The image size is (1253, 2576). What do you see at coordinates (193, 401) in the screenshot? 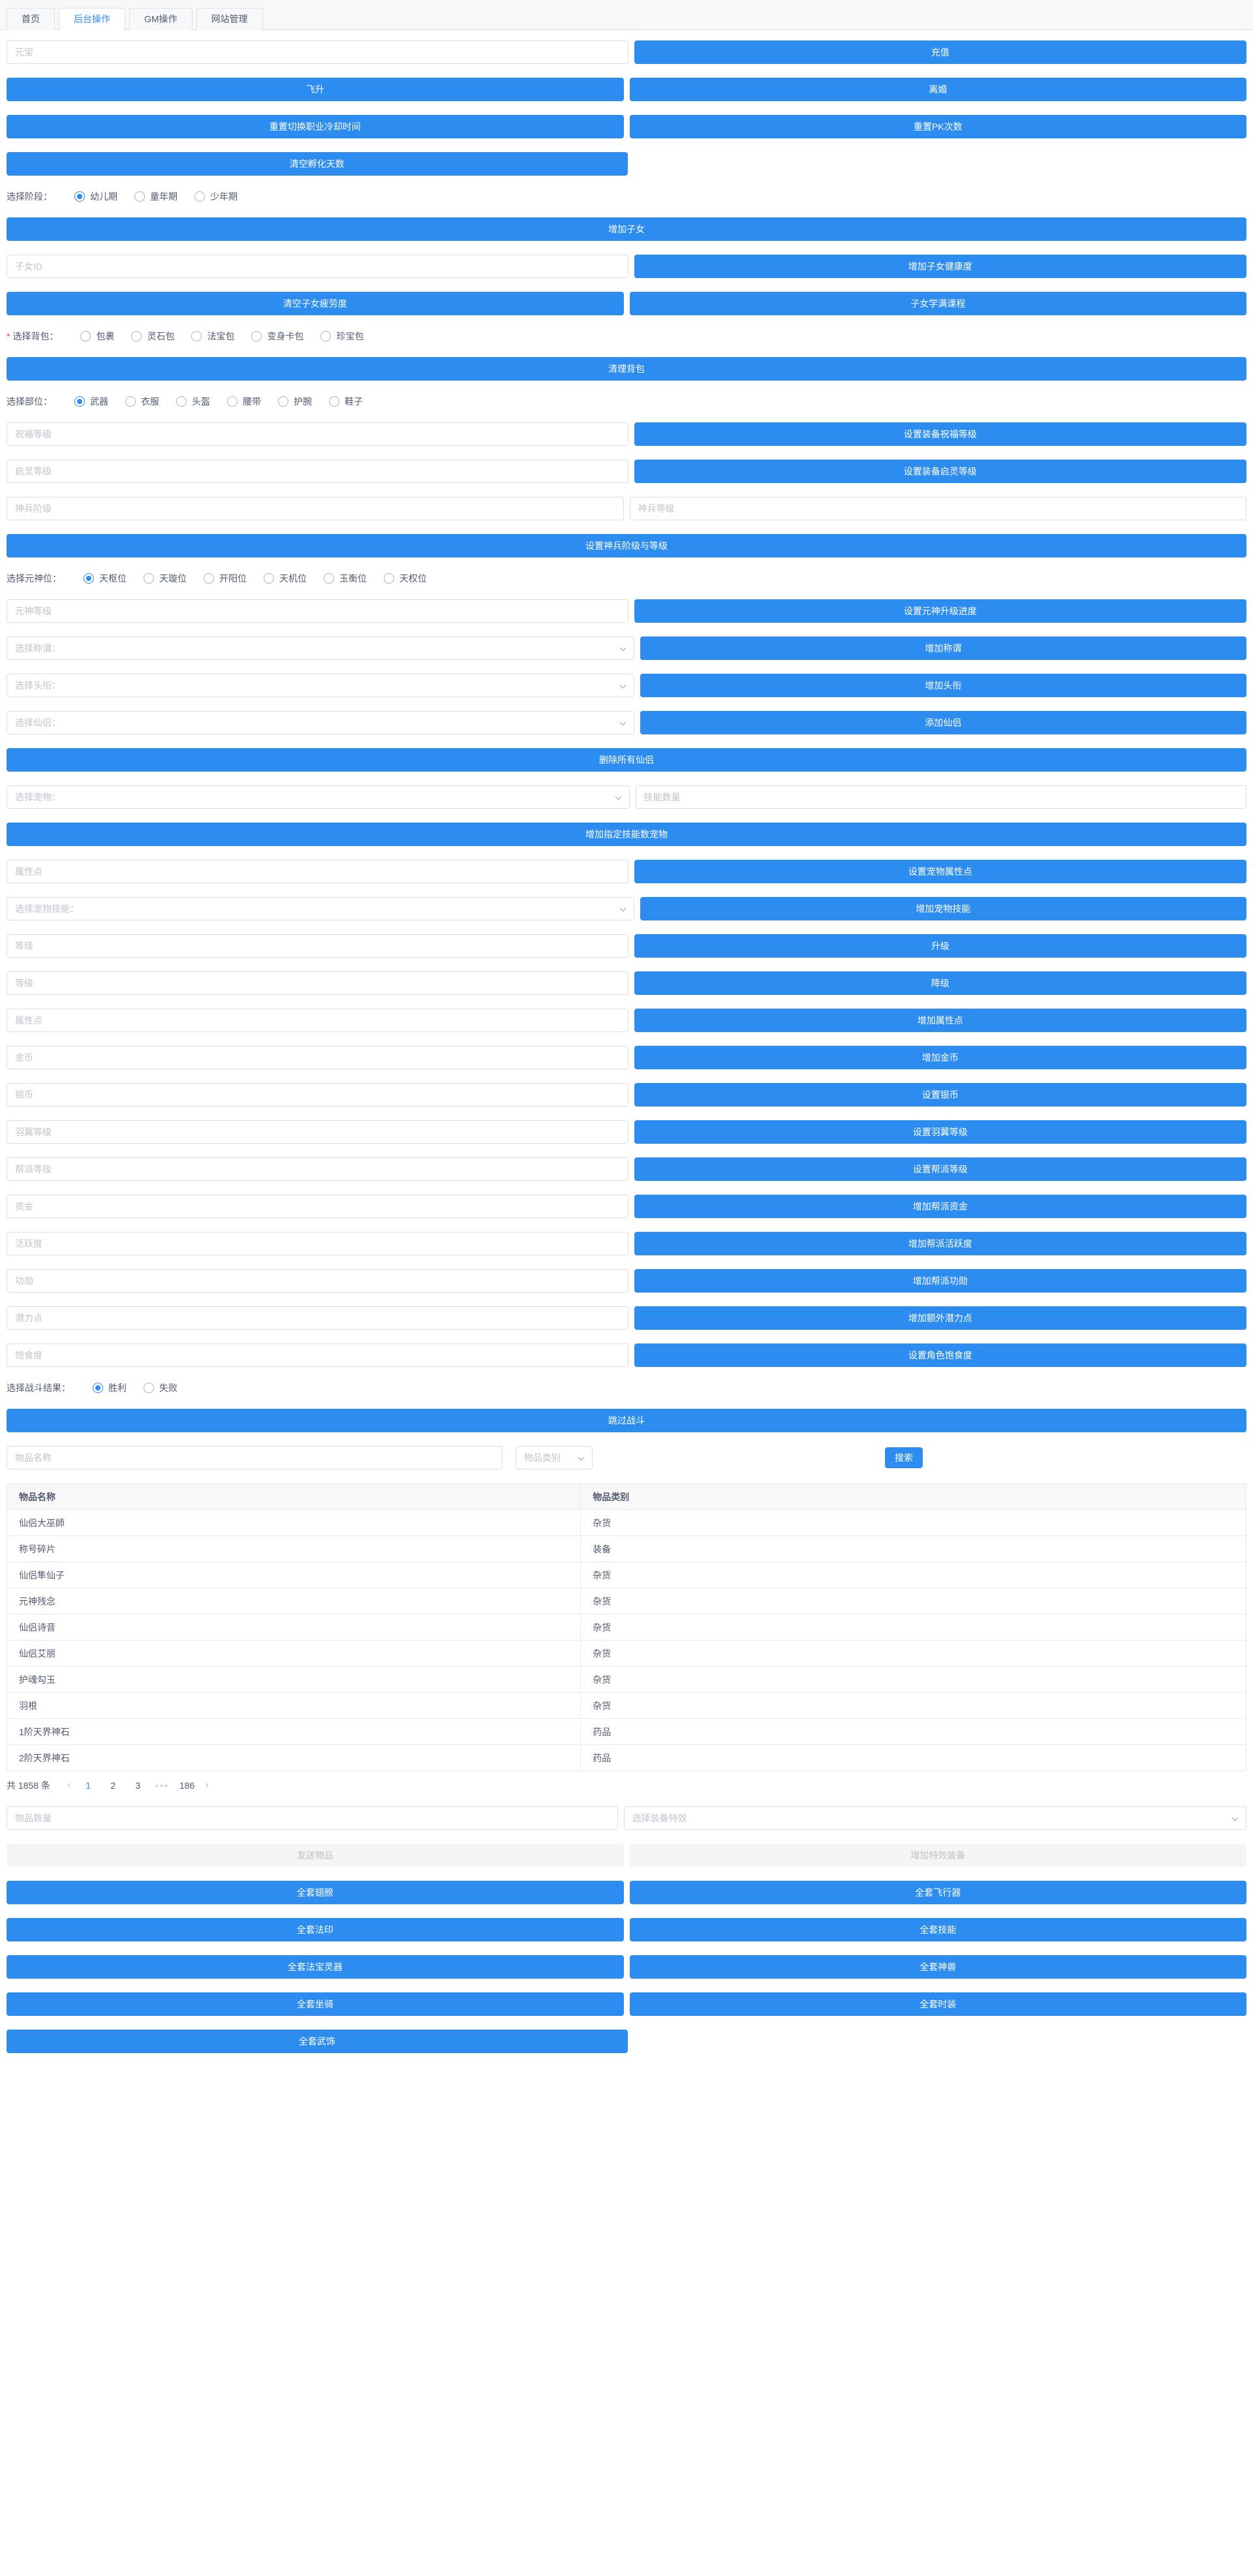
I see `radio-option: 头盔` at bounding box center [193, 401].